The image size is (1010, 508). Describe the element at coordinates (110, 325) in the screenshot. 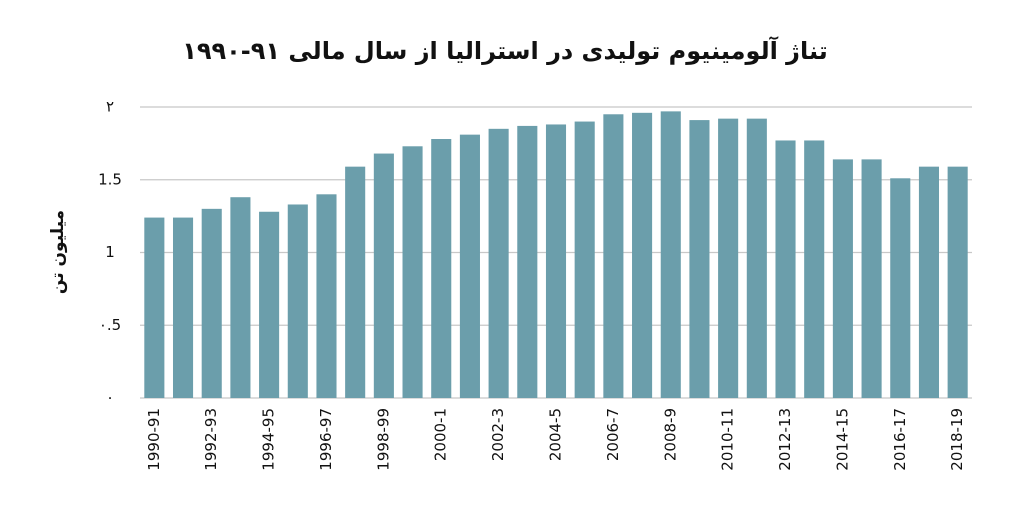

I see `y-tick-label: ۰.5` at that location.